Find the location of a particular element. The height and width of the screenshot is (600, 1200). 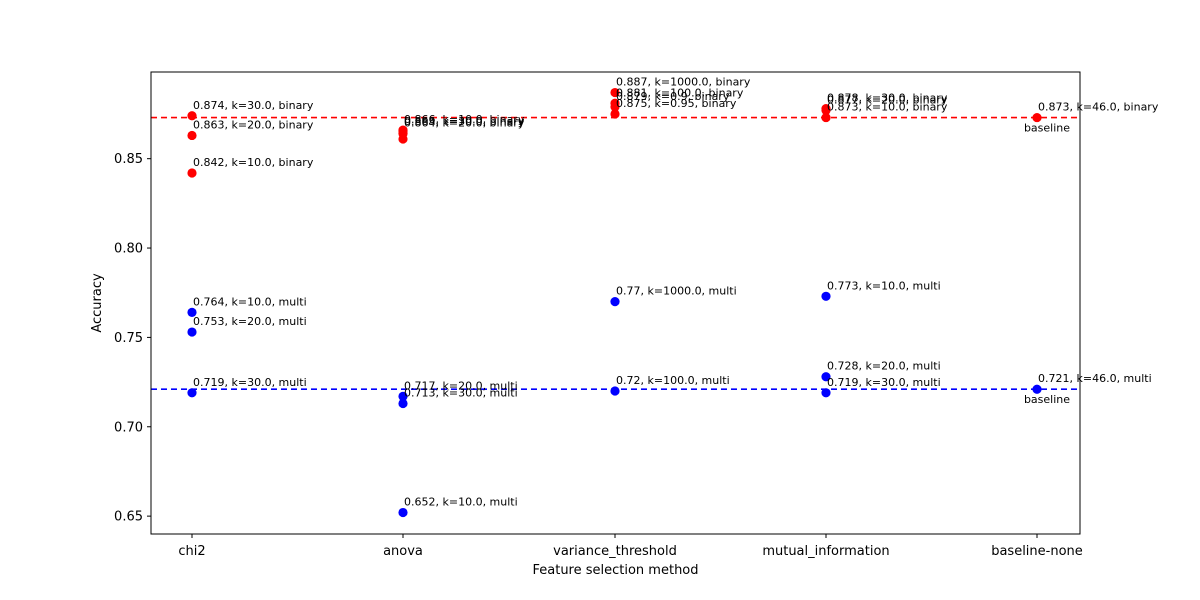

x-tick-label: chi2 is located at coordinates (191, 551).